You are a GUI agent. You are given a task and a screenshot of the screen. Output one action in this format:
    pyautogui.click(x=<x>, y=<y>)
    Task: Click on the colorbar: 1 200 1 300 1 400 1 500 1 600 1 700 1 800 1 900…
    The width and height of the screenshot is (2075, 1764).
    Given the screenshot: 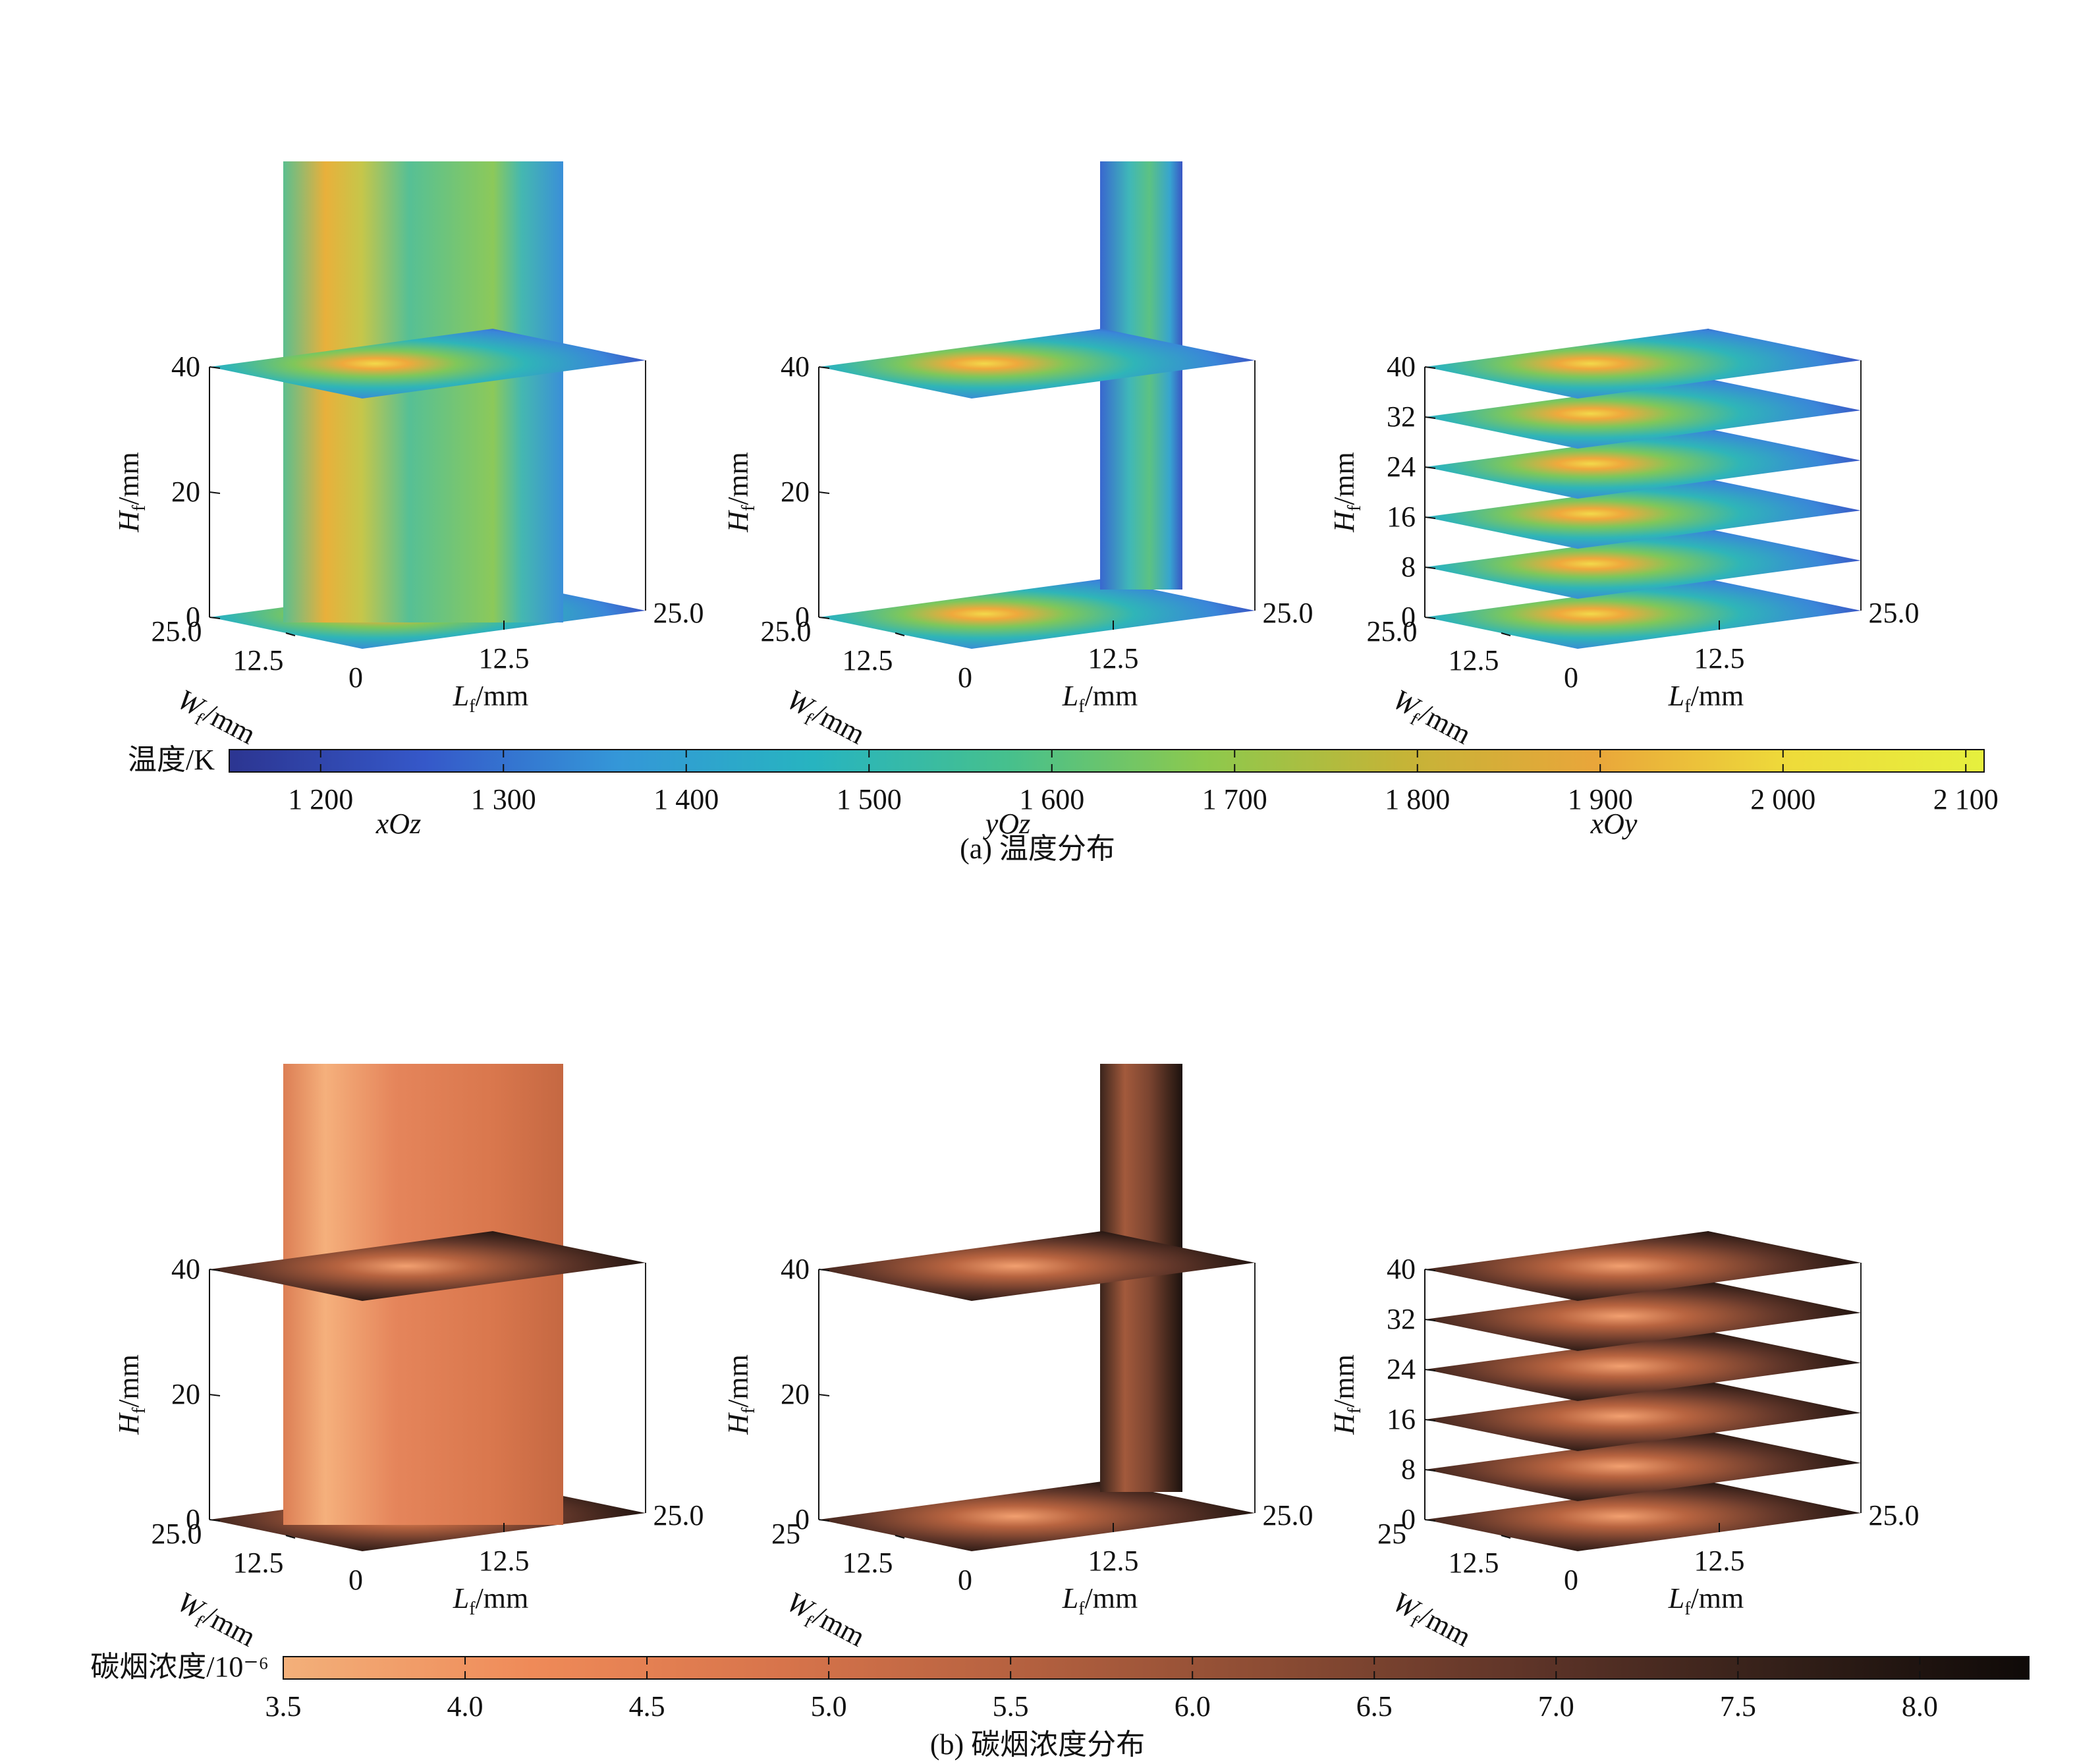 What is the action you would take?
    pyautogui.click(x=1063, y=779)
    